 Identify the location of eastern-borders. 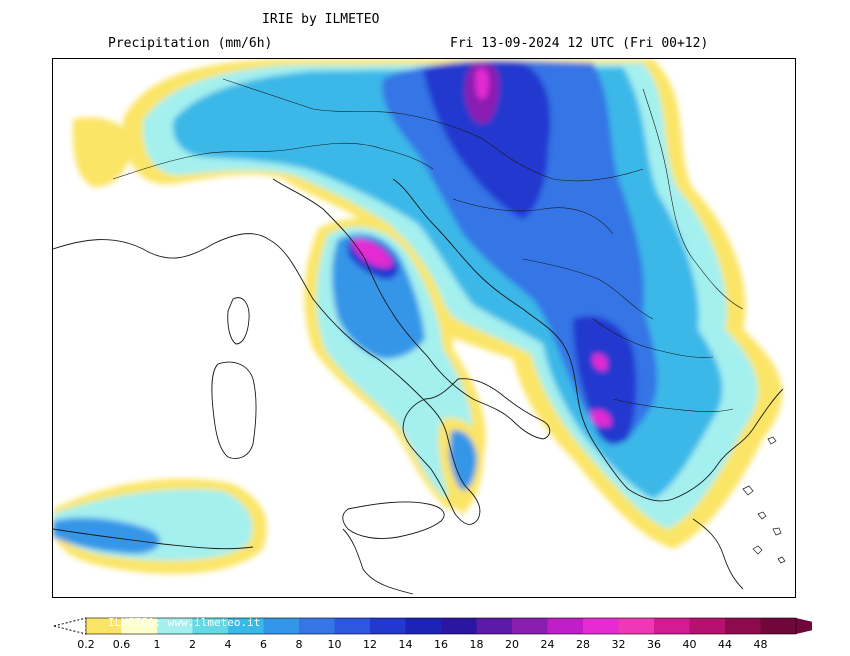
(693, 199).